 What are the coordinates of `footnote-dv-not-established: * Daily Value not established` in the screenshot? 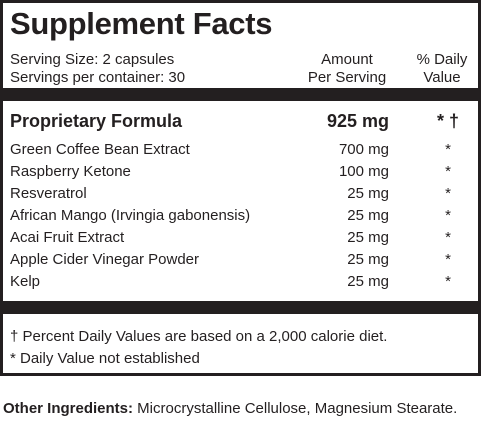 It's located at (105, 358).